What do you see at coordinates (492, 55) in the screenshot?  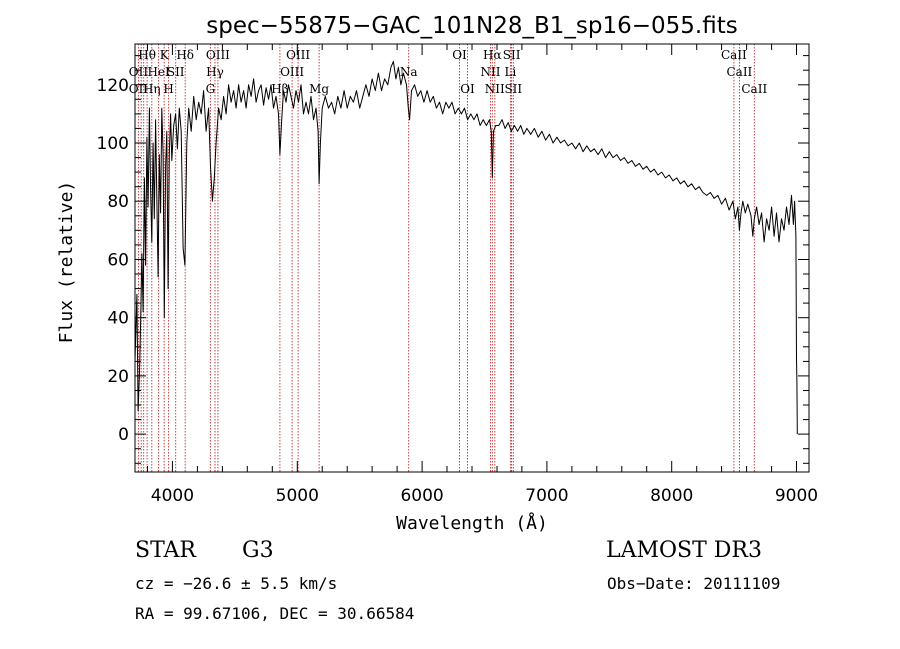 I see `line-label: Hα` at bounding box center [492, 55].